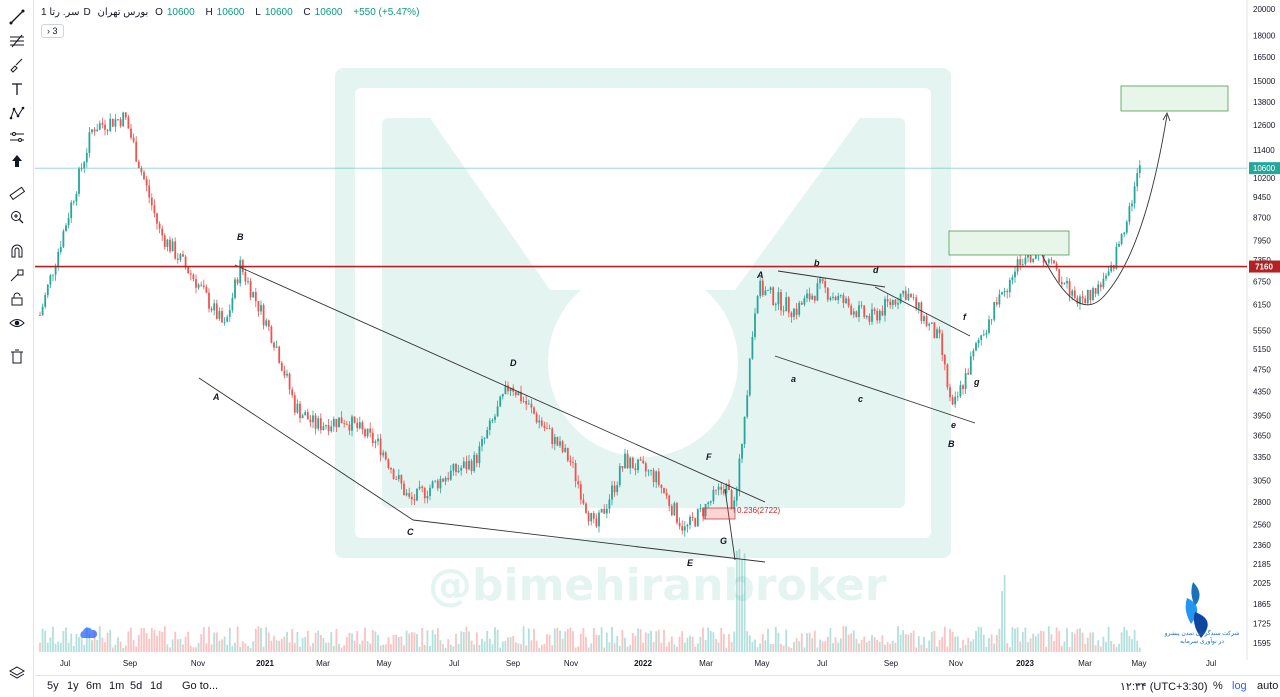 Image resolution: width=1280 pixels, height=697 pixels. I want to click on x-tick-label: Jul, so click(822, 663).